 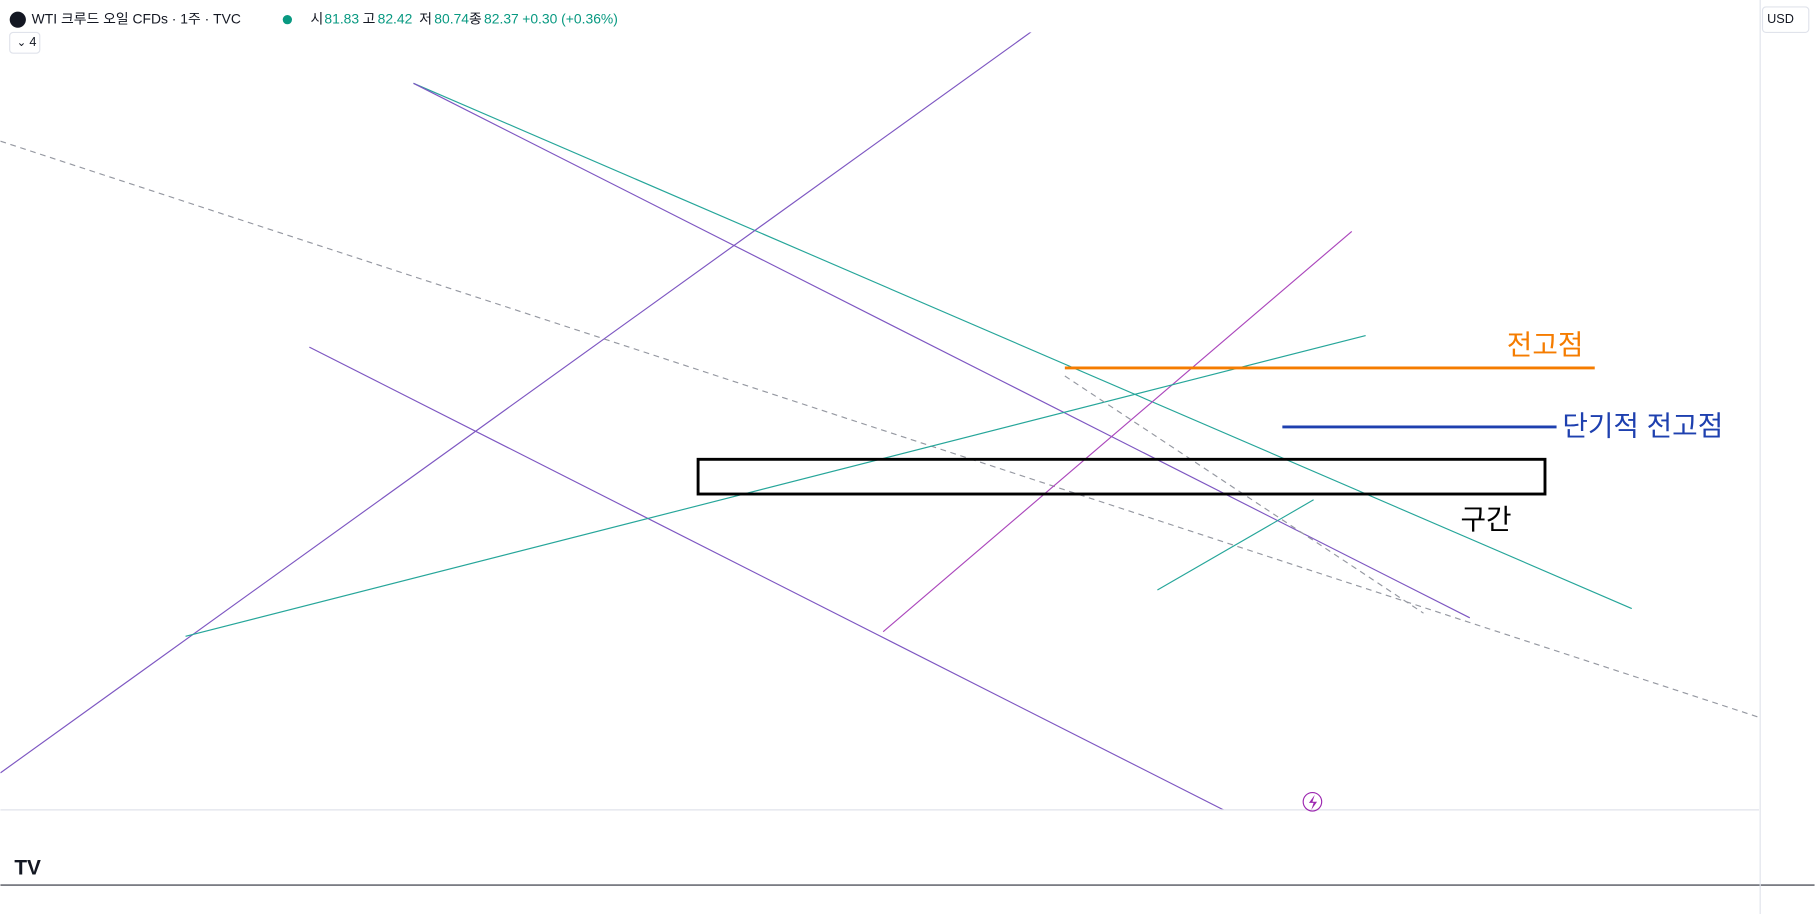 I want to click on ohlc-label: 고, so click(x=369, y=18).